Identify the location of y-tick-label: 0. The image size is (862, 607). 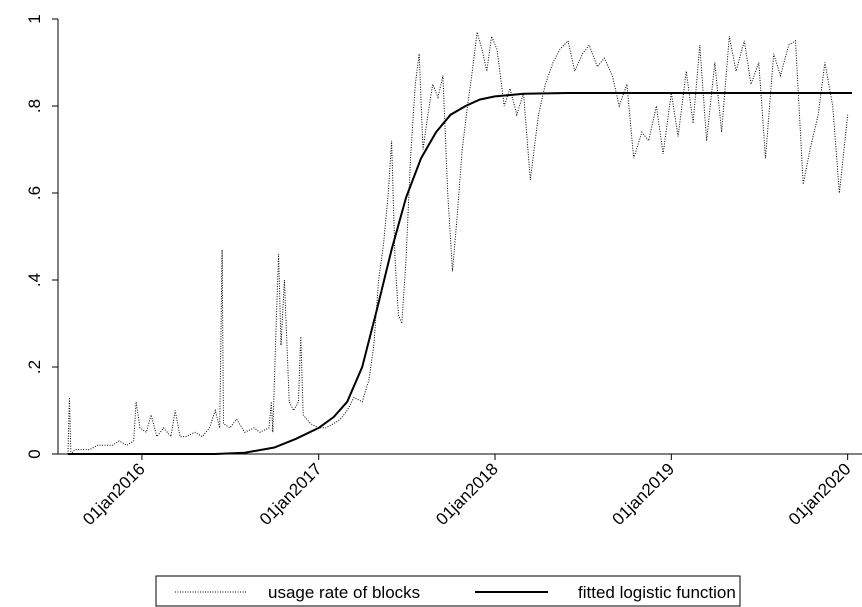
(34, 453).